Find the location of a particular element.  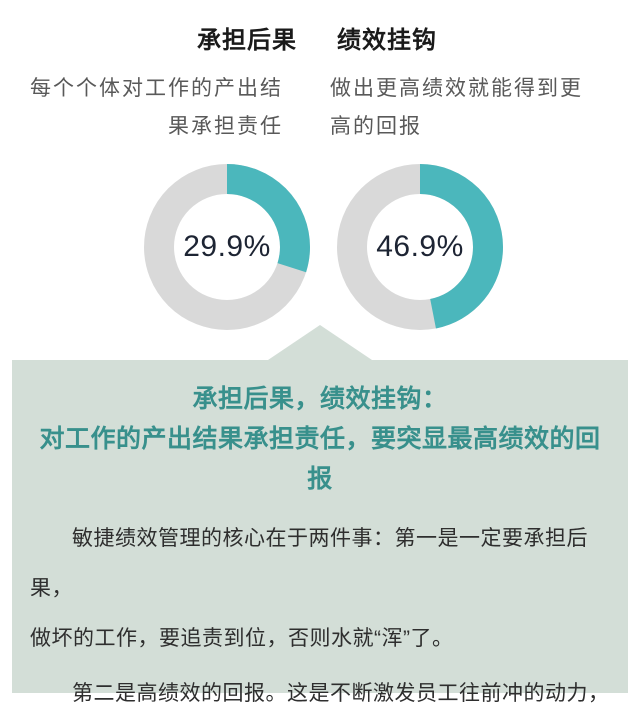

column-description-performance-link: 做出更高绩效就能得到更 高的回报 is located at coordinates (456, 107).